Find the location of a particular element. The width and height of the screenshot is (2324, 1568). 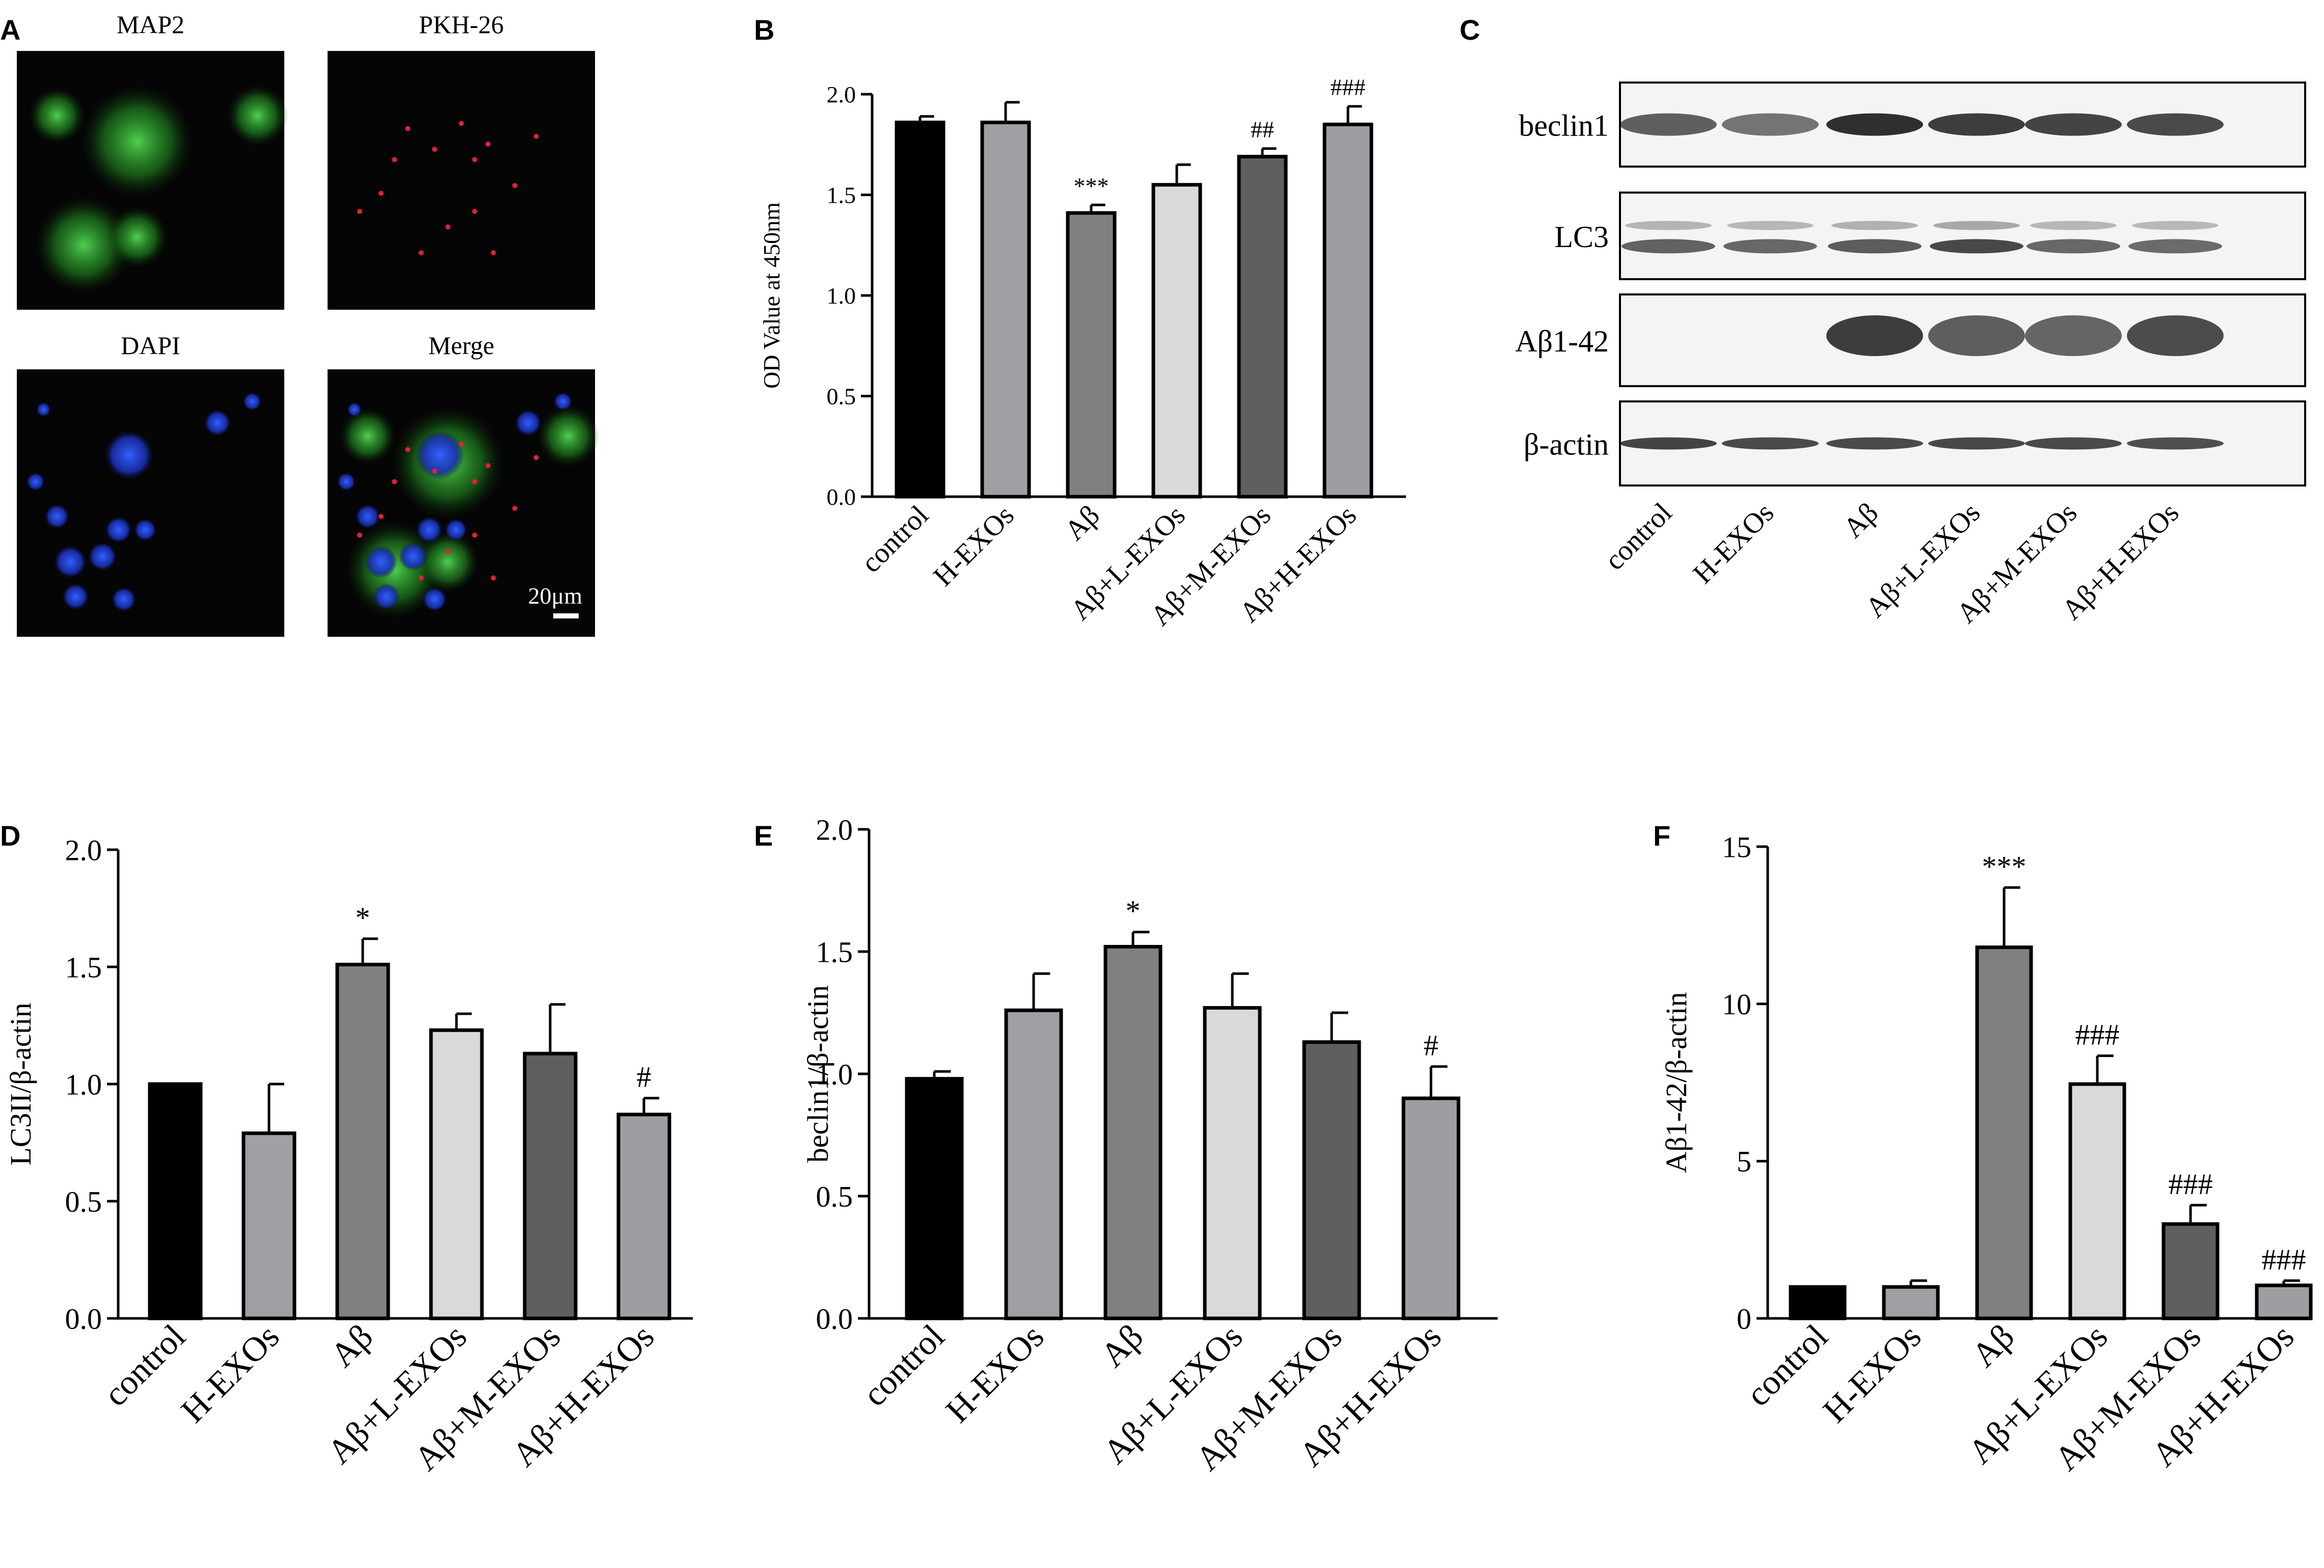

blot-label: β-actin is located at coordinates (1566, 445).